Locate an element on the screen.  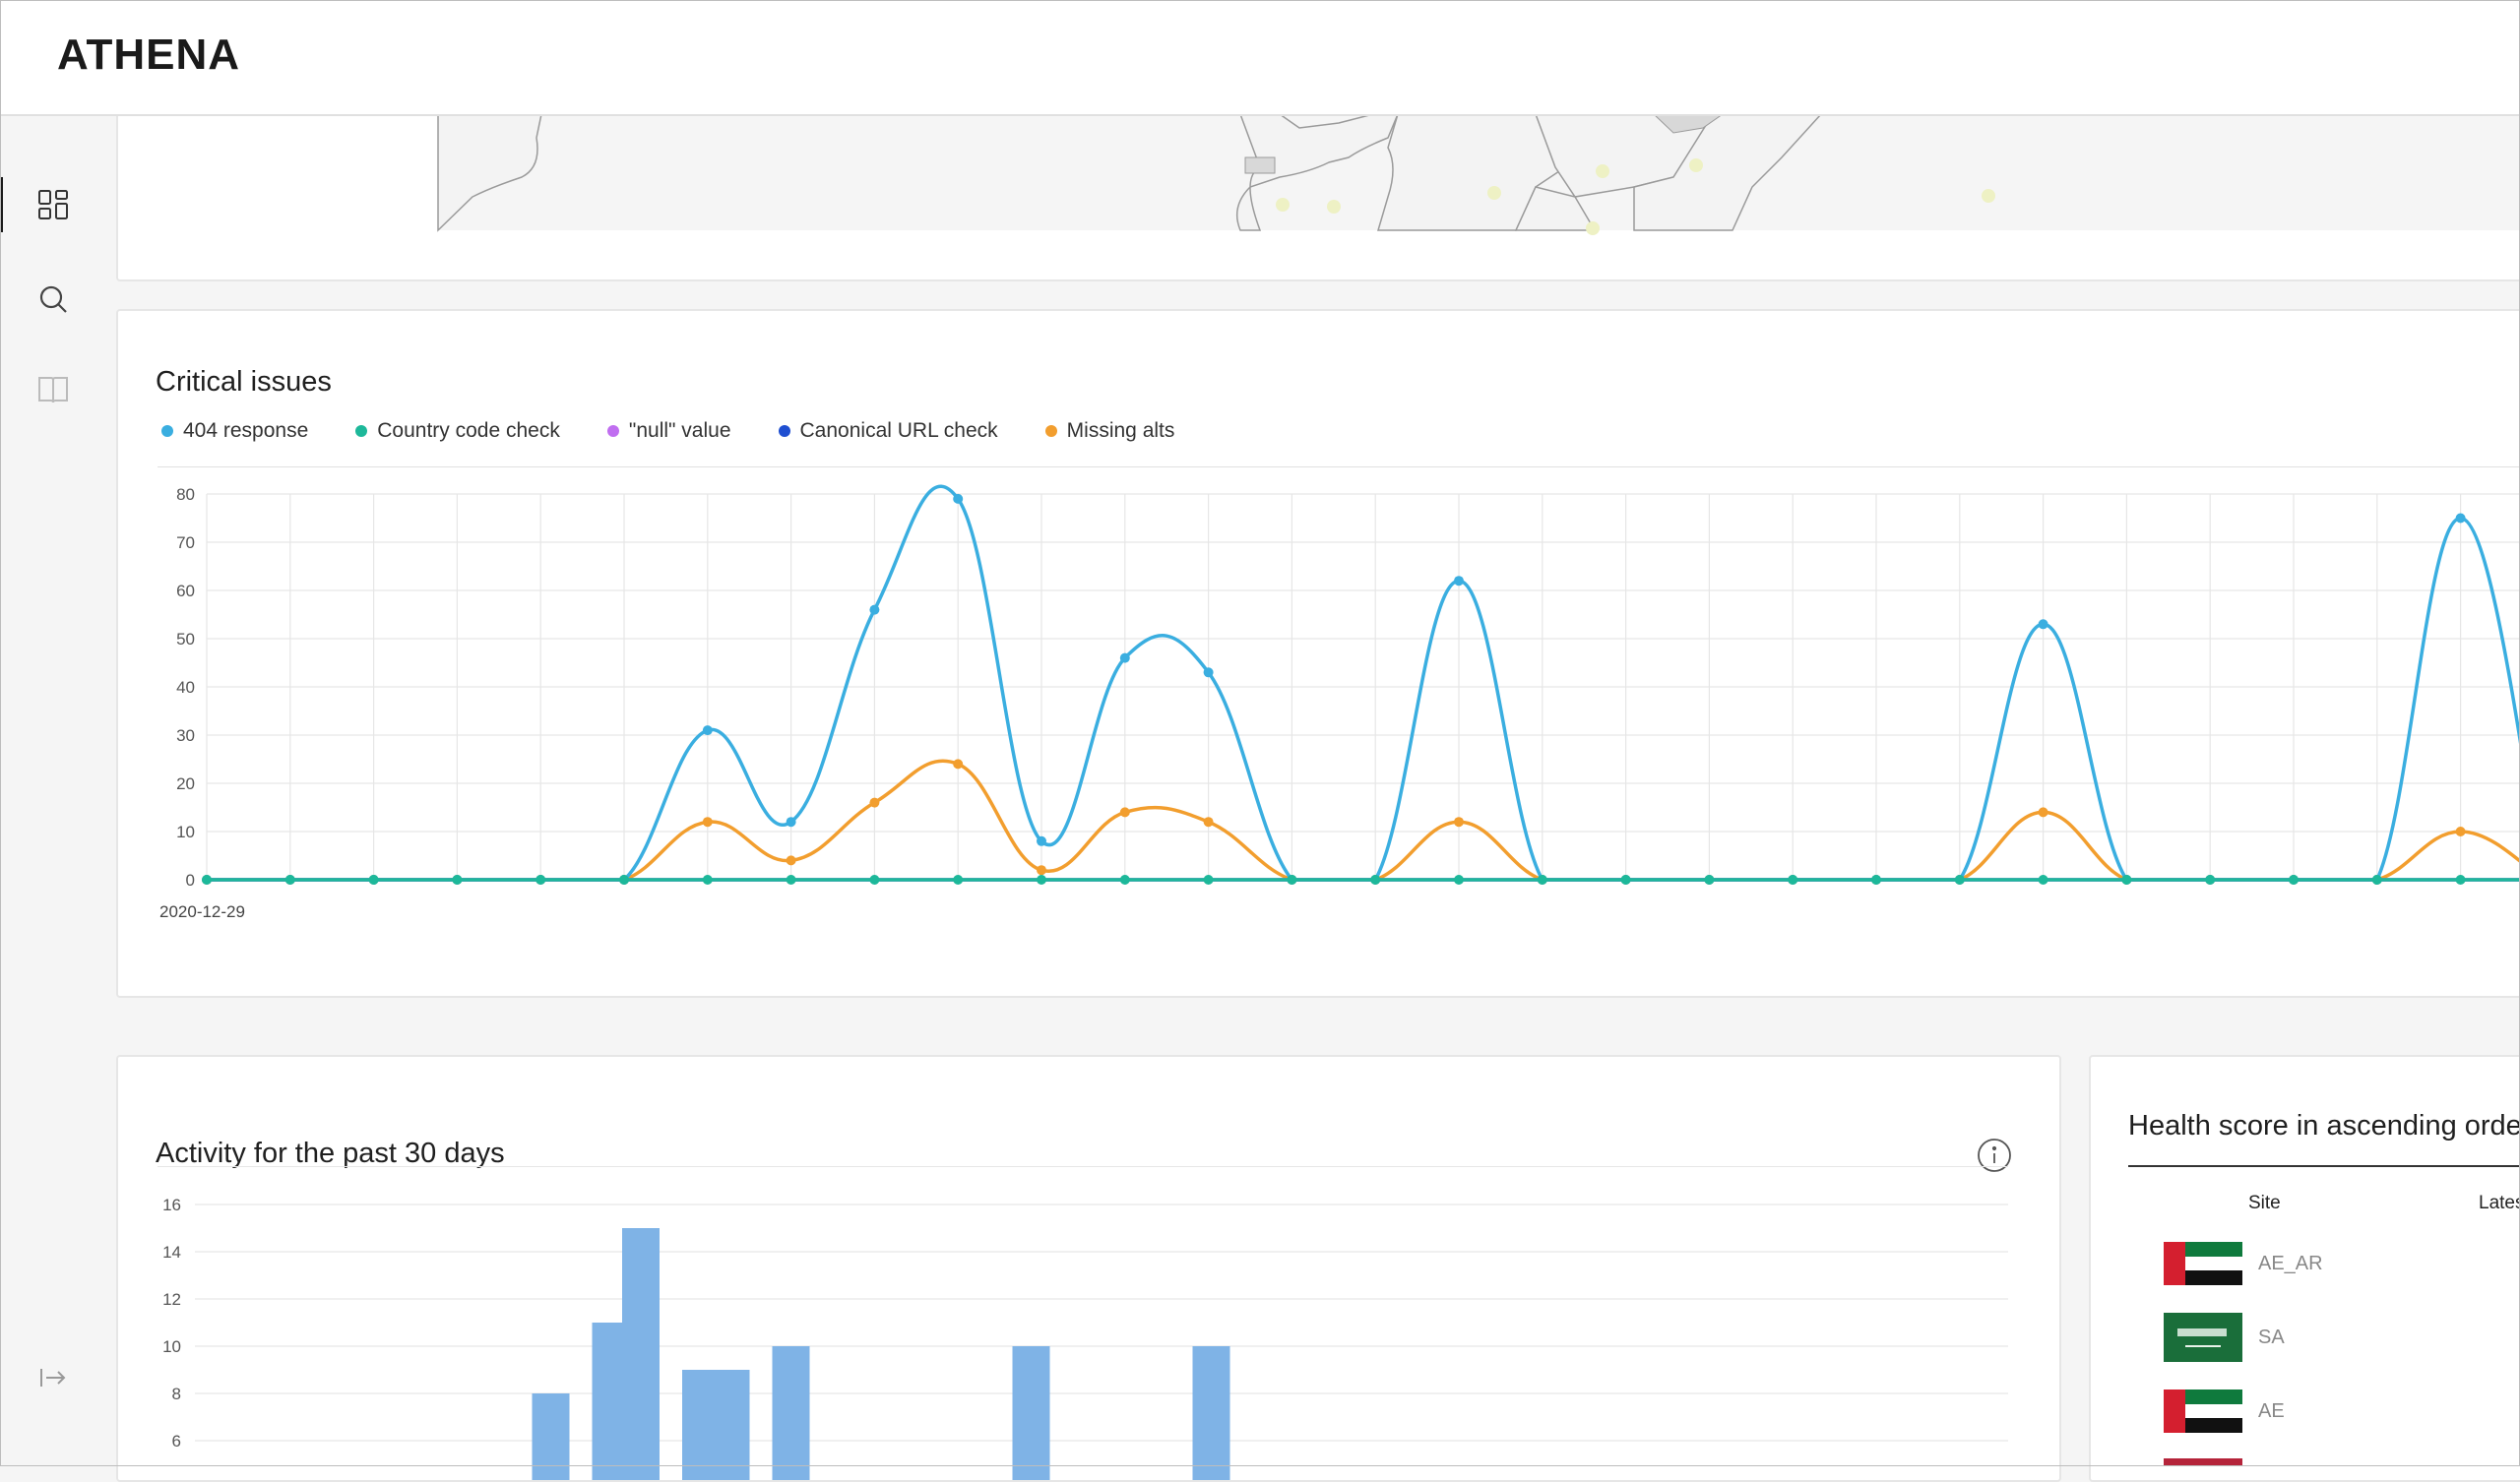
series-line is located at coordinates (1363, 820).